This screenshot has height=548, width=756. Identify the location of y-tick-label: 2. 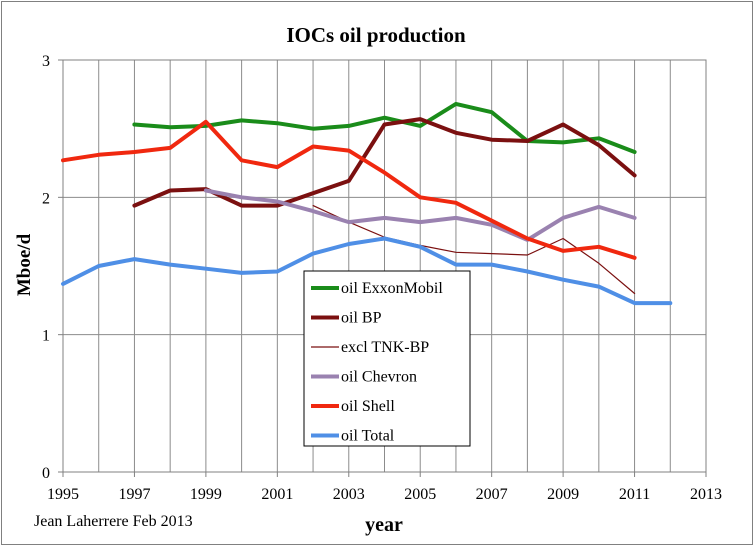
(46, 198).